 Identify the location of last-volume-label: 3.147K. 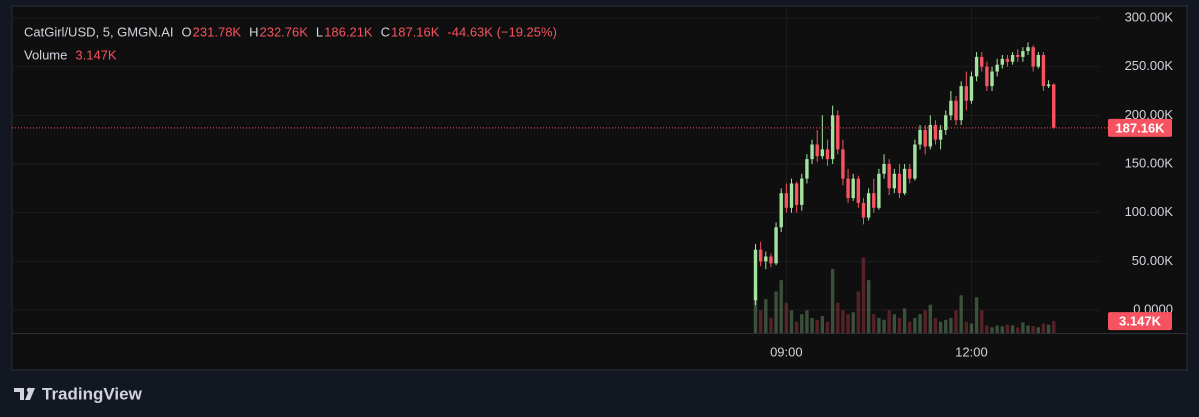
(1140, 321).